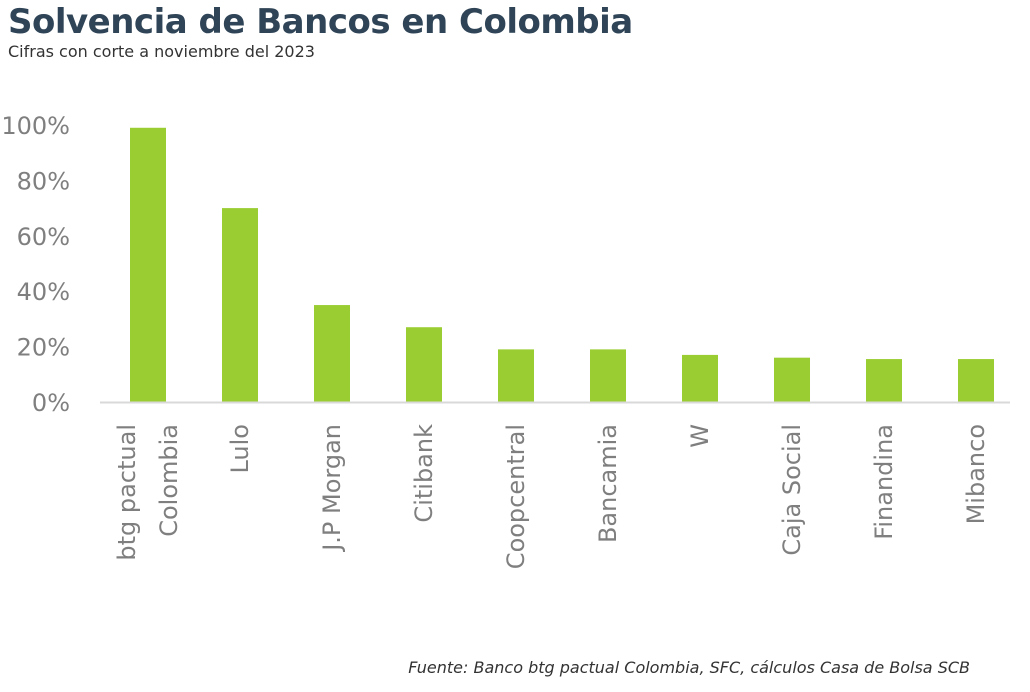  I want to click on x-tick-label: Coopcentral, so click(516, 496).